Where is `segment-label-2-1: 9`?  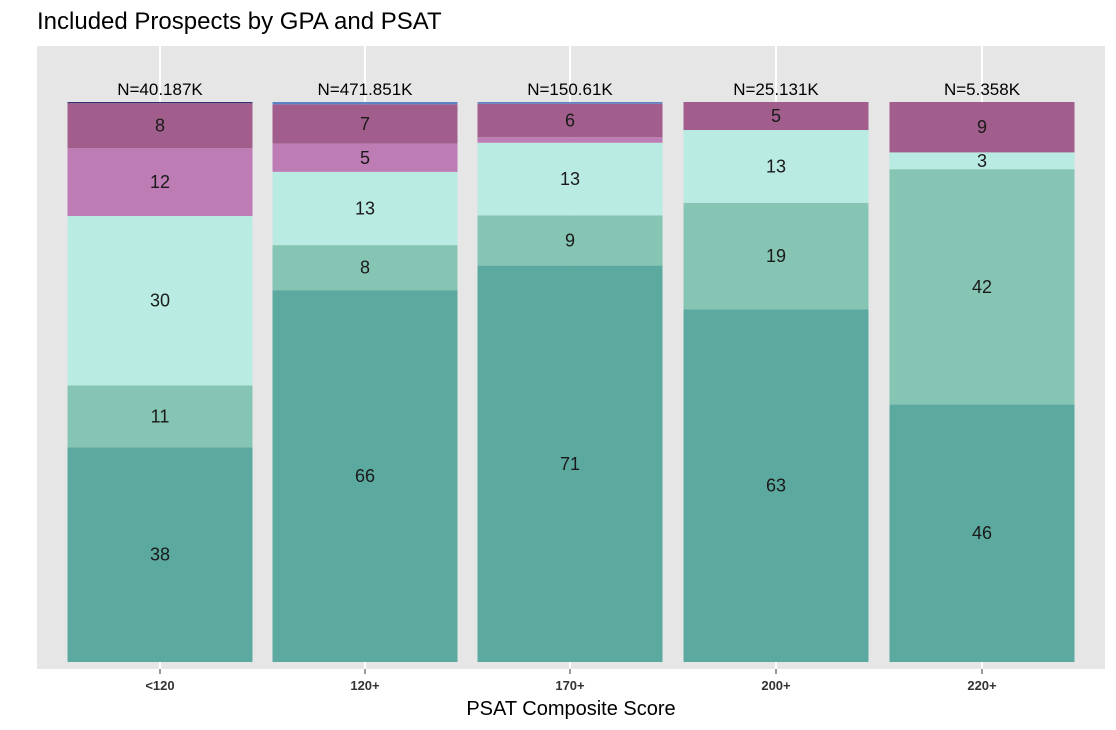 segment-label-2-1: 9 is located at coordinates (570, 240).